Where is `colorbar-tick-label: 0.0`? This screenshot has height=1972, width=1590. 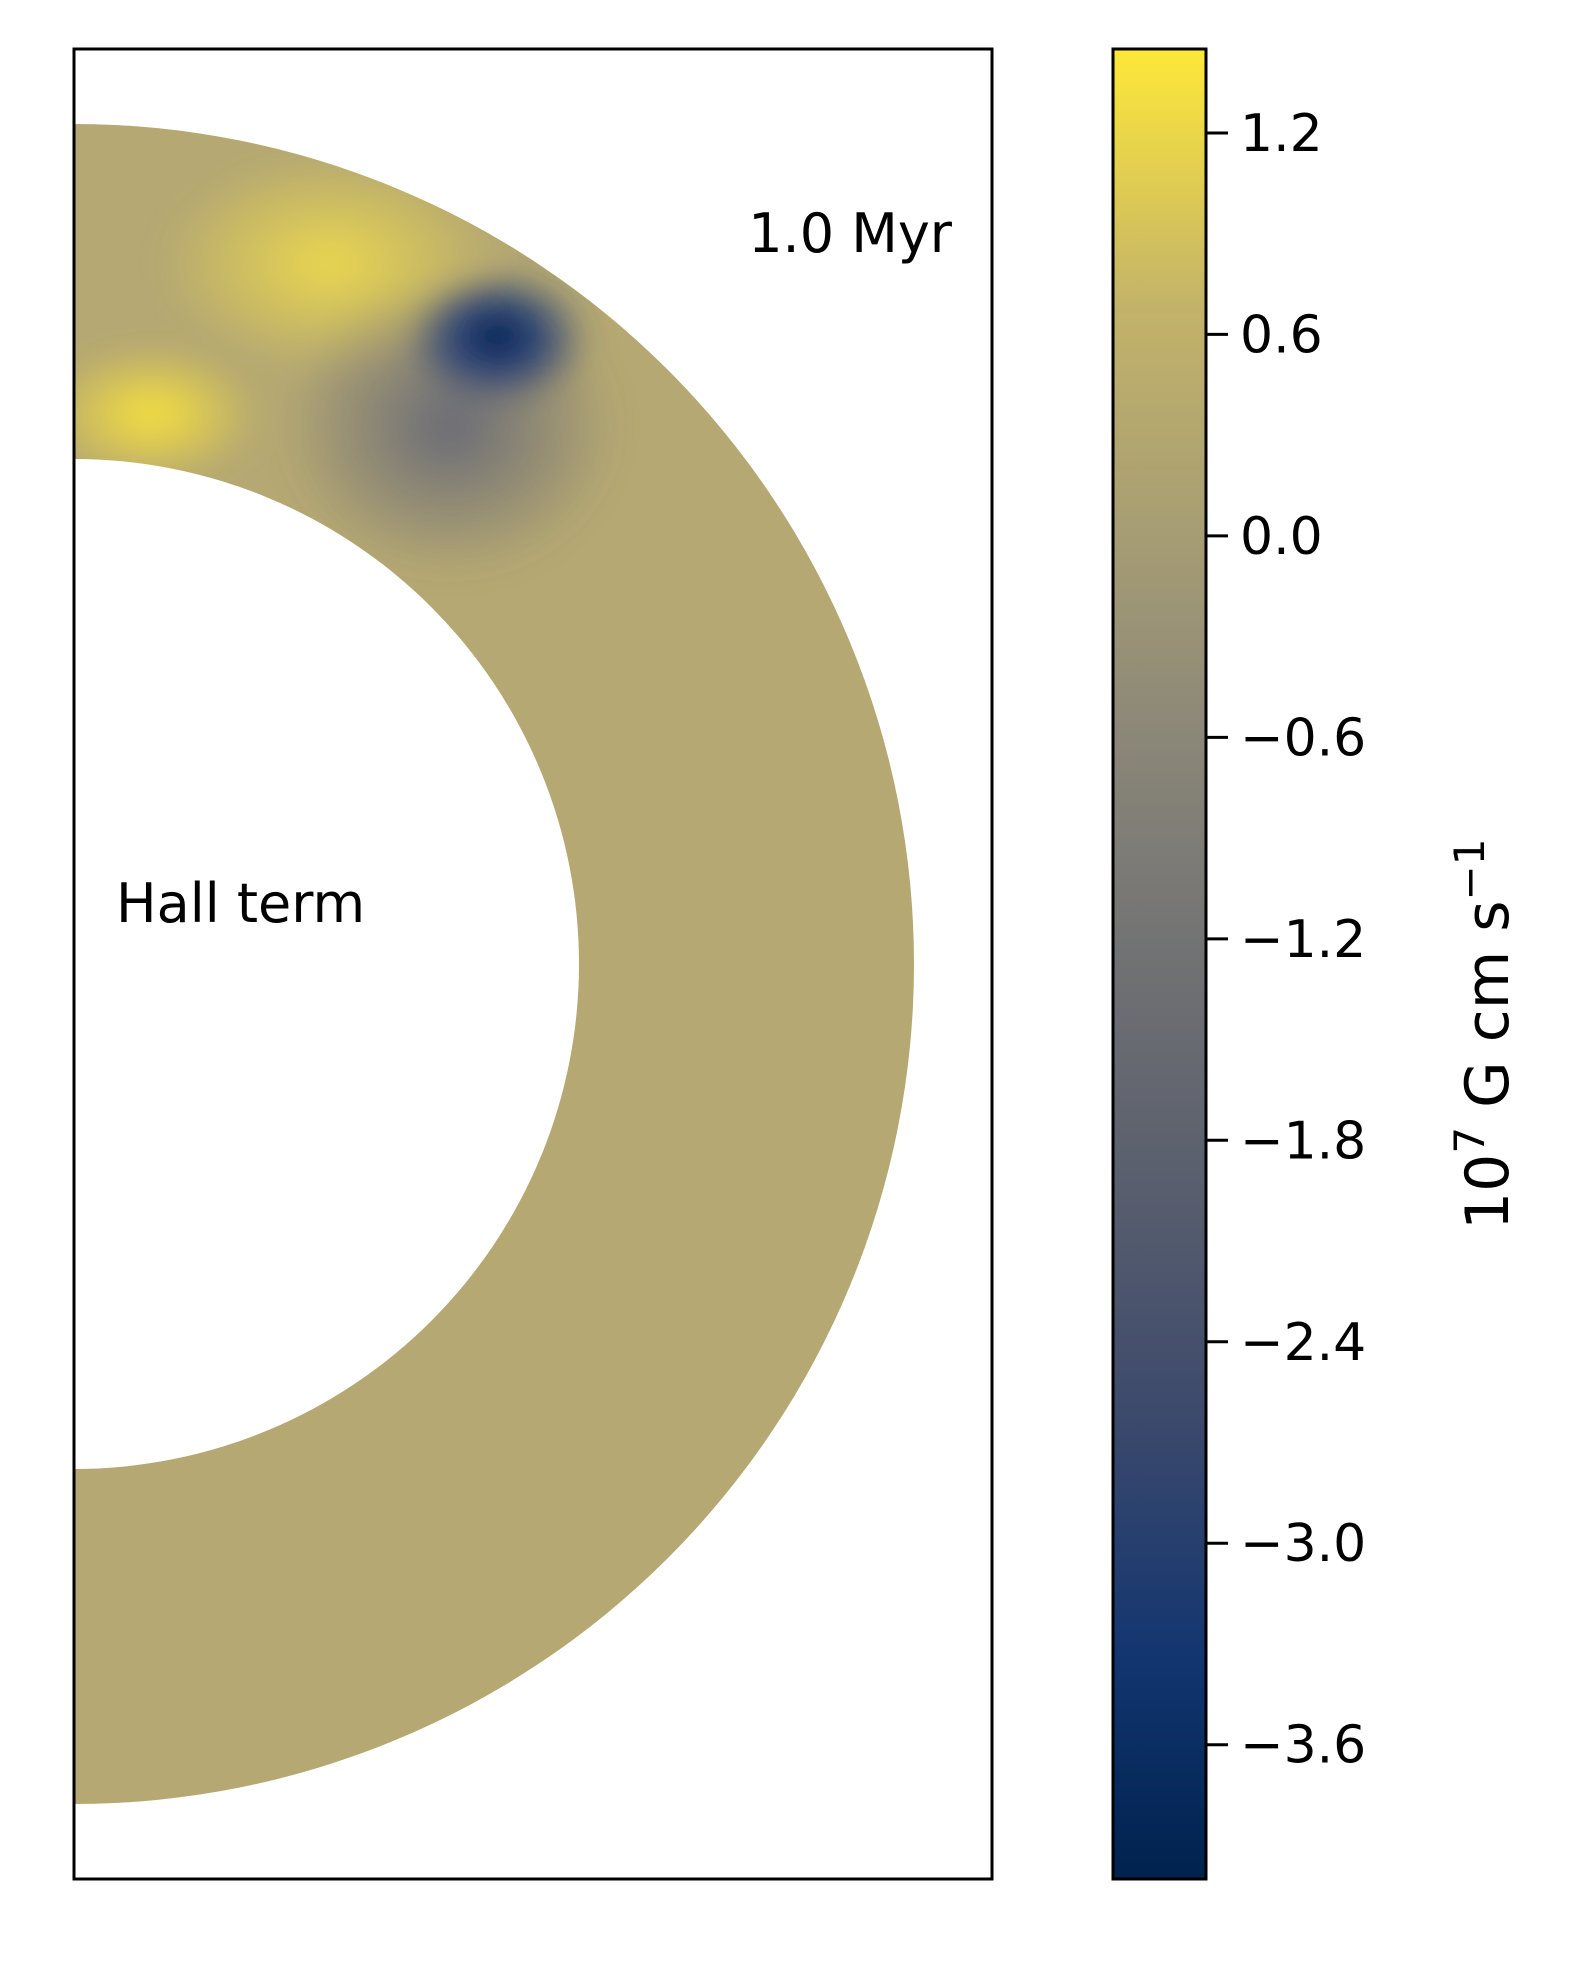
colorbar-tick-label: 0.0 is located at coordinates (1281, 537).